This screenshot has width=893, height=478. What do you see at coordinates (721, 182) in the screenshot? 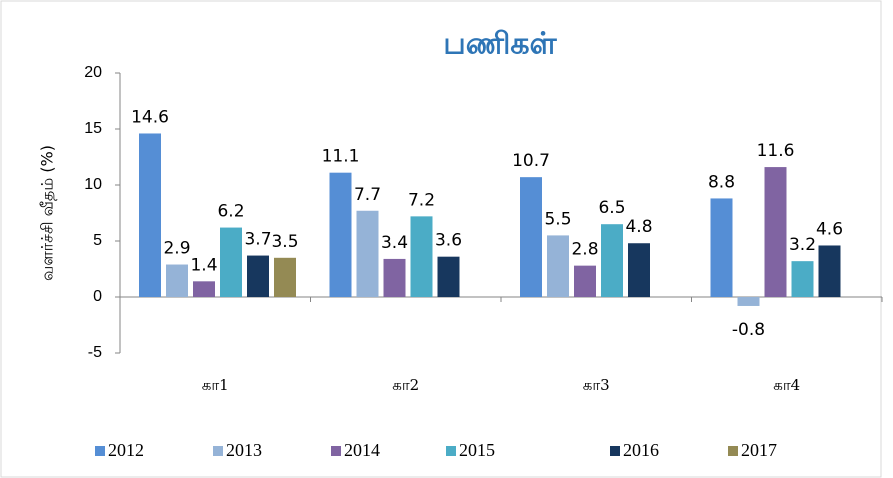
I see `data-label: 8.8` at bounding box center [721, 182].